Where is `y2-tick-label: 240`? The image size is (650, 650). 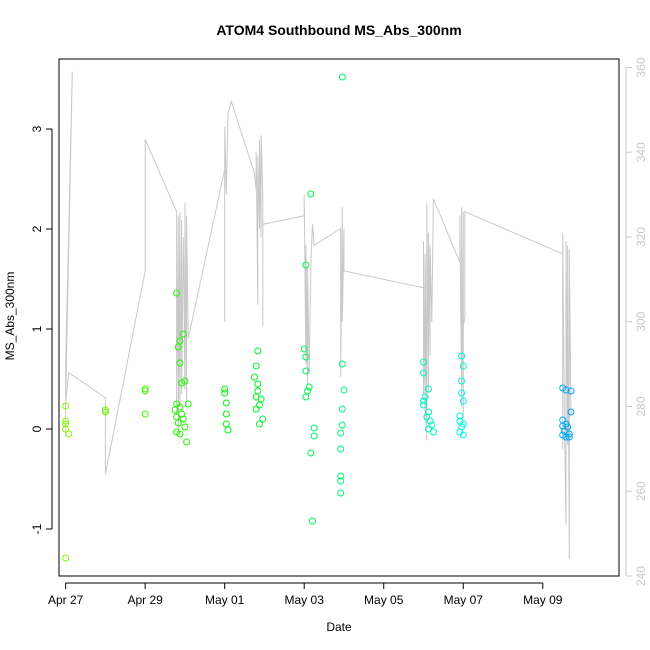
y2-tick-label: 240 is located at coordinates (641, 576).